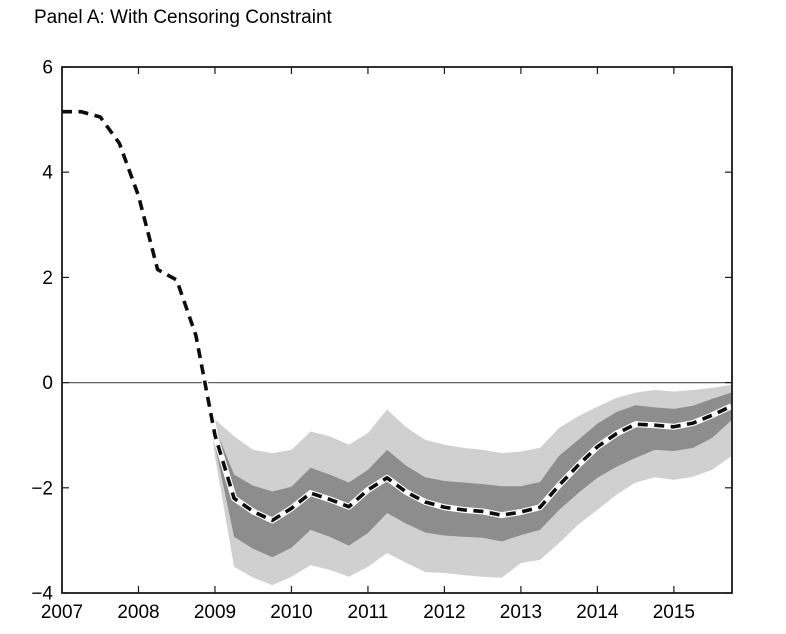 Image resolution: width=786 pixels, height=634 pixels. Describe the element at coordinates (597, 612) in the screenshot. I see `x-tick-label: 2014` at that location.